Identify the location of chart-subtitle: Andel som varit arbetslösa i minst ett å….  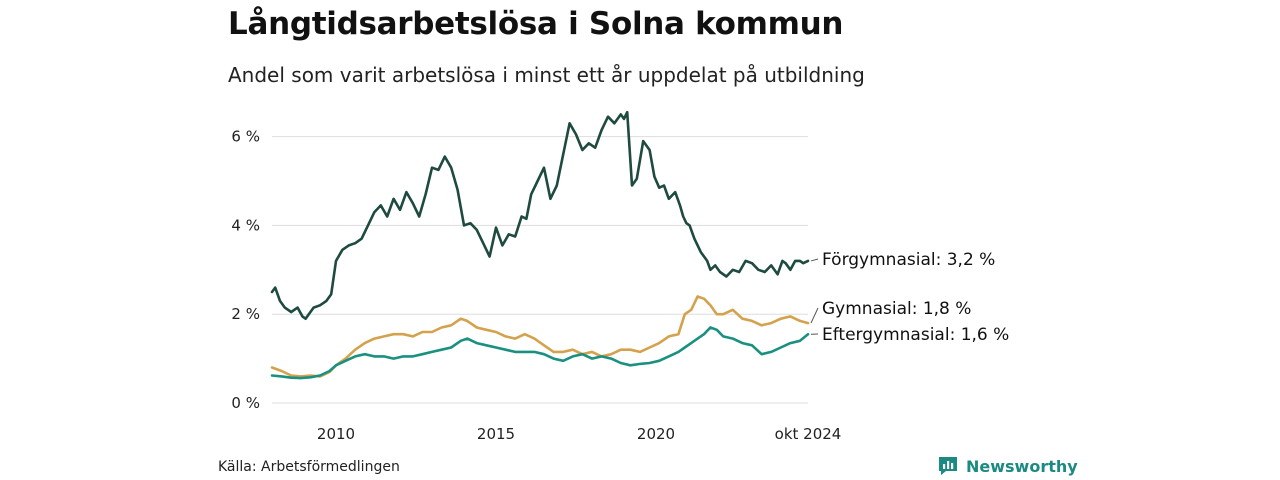
(546, 75).